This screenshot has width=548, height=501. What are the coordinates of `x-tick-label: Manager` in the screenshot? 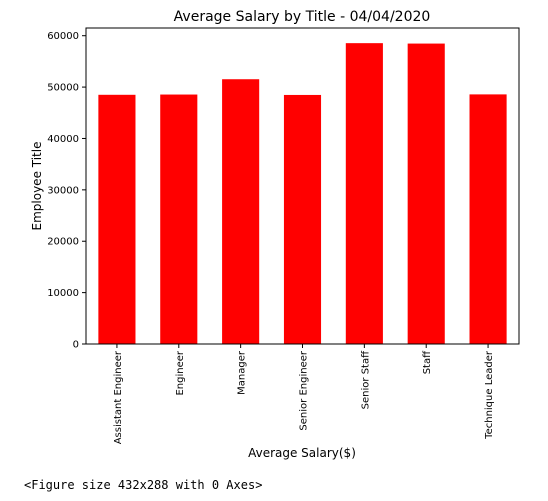 It's located at (242, 372).